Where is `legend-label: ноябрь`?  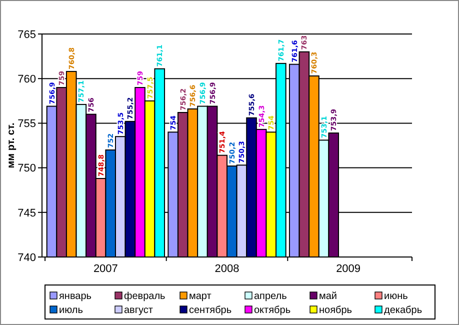 legend-label: ноябрь is located at coordinates (335, 310).